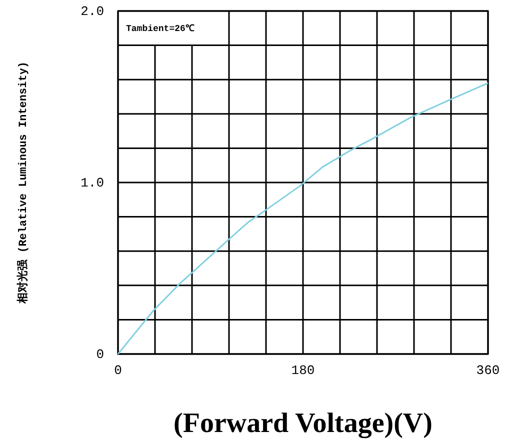 The image size is (508, 448). What do you see at coordinates (303, 370) in the screenshot?
I see `x-tick-label: 180` at bounding box center [303, 370].